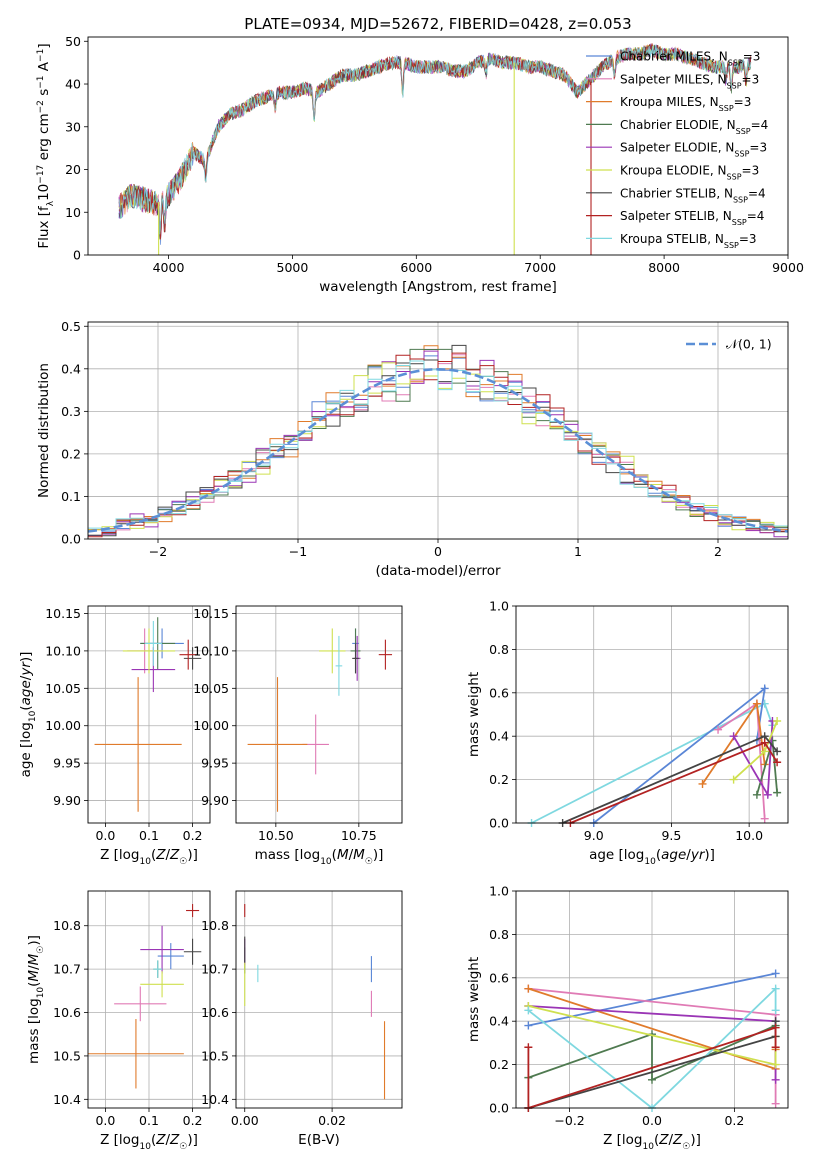  I want to click on mass-weight-vs-z-ytick-label: 1.0, so click(499, 891).